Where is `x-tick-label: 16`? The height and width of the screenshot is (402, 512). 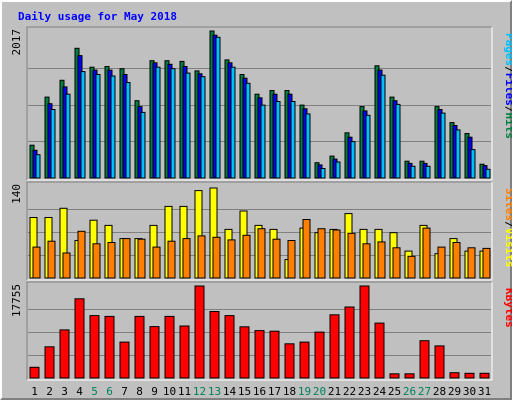
x-tick-label: 16 is located at coordinates (259, 391).